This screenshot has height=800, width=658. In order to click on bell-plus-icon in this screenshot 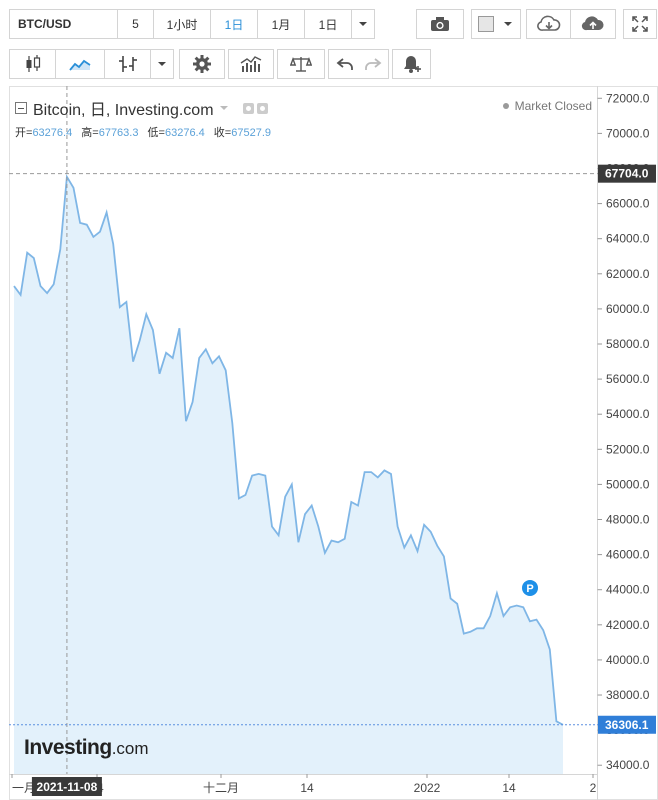, I will do `click(412, 64)`.